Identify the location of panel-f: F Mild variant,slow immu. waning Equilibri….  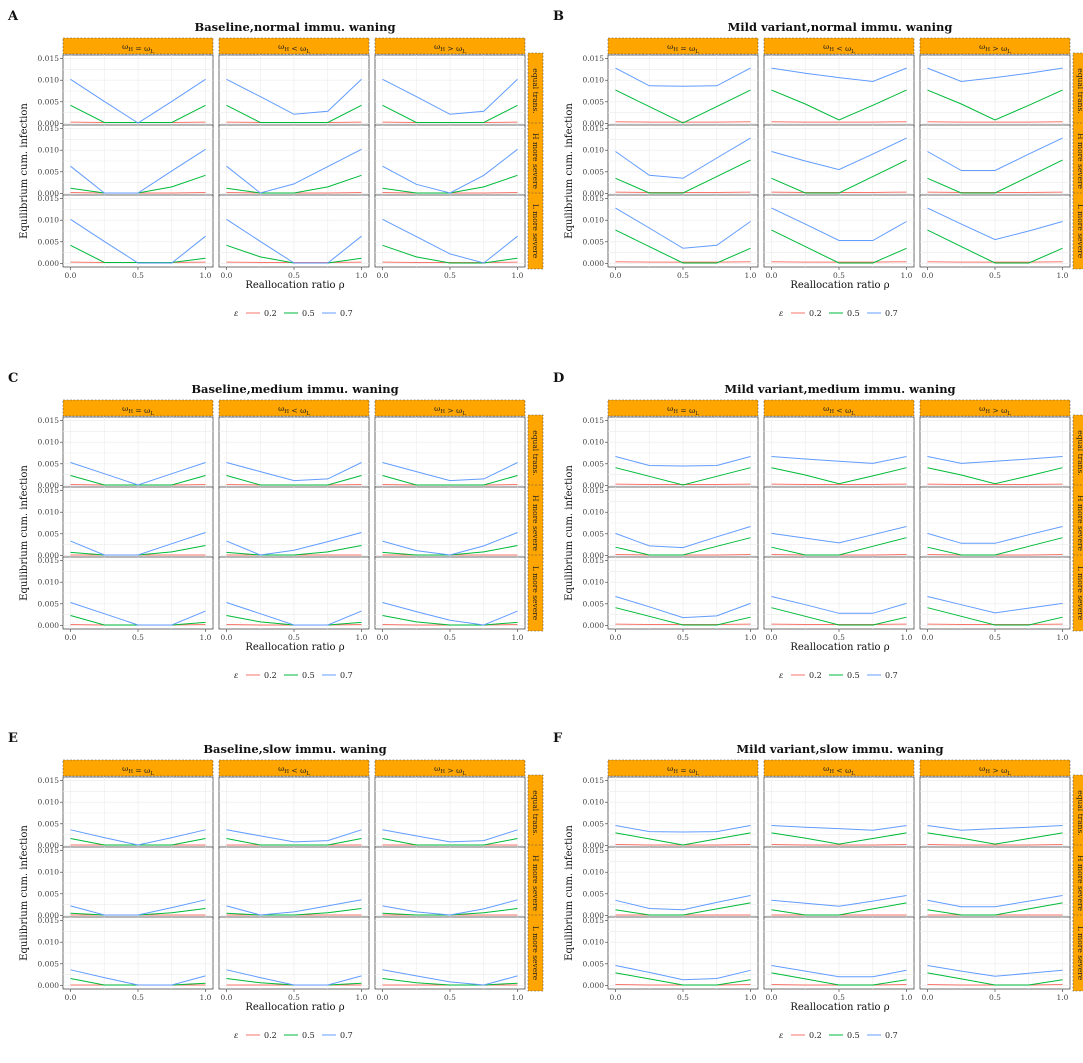
(818, 885).